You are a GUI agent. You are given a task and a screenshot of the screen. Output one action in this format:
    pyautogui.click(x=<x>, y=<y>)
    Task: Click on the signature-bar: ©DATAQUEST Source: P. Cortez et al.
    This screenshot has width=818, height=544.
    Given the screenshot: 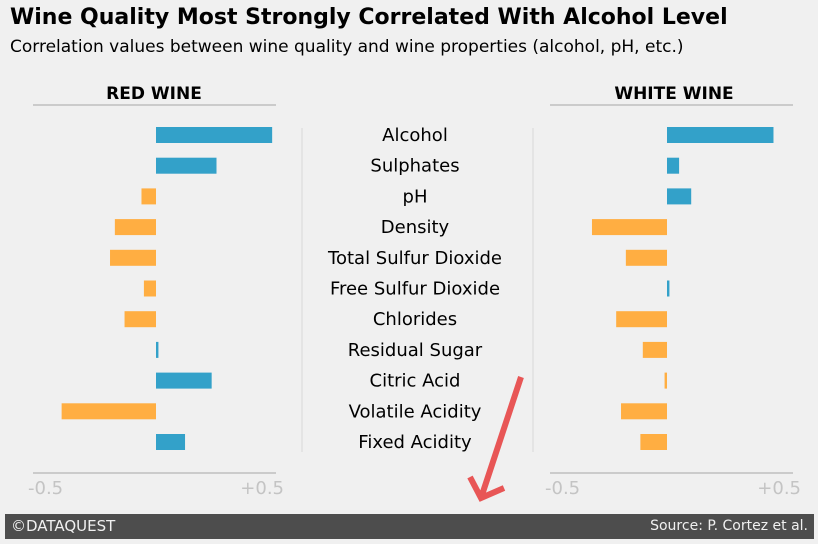 What is the action you would take?
    pyautogui.click(x=409, y=526)
    